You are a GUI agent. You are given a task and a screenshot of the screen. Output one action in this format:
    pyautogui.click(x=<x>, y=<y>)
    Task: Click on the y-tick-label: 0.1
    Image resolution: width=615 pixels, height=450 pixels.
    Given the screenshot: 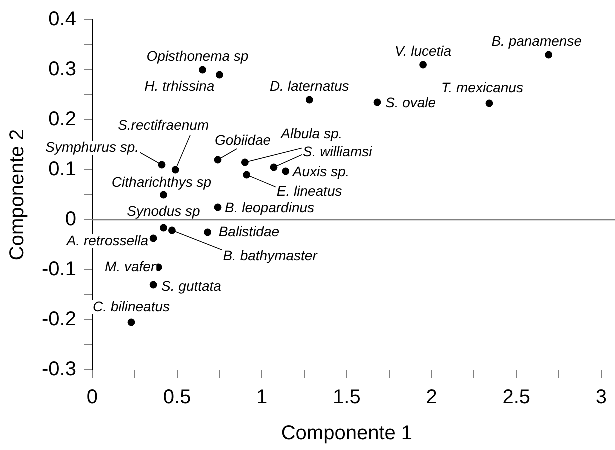 What is the action you would take?
    pyautogui.click(x=62, y=169)
    